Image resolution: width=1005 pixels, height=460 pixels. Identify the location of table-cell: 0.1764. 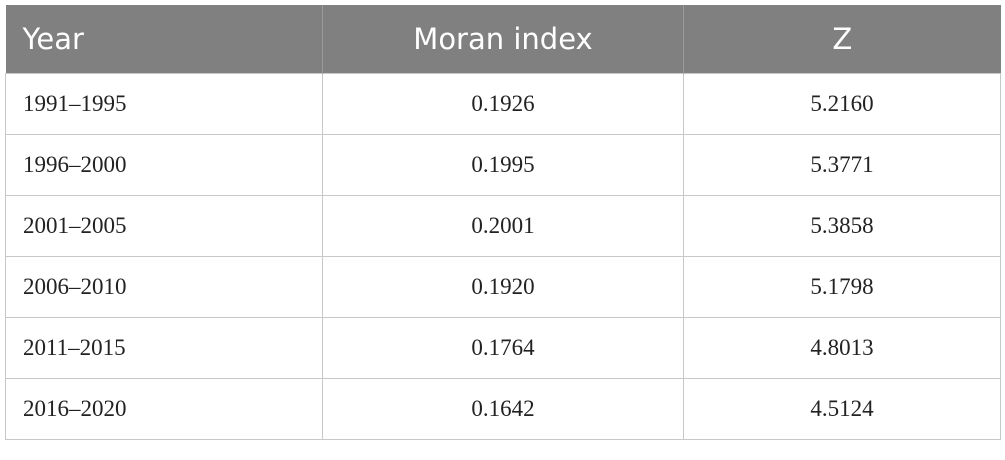
(503, 348).